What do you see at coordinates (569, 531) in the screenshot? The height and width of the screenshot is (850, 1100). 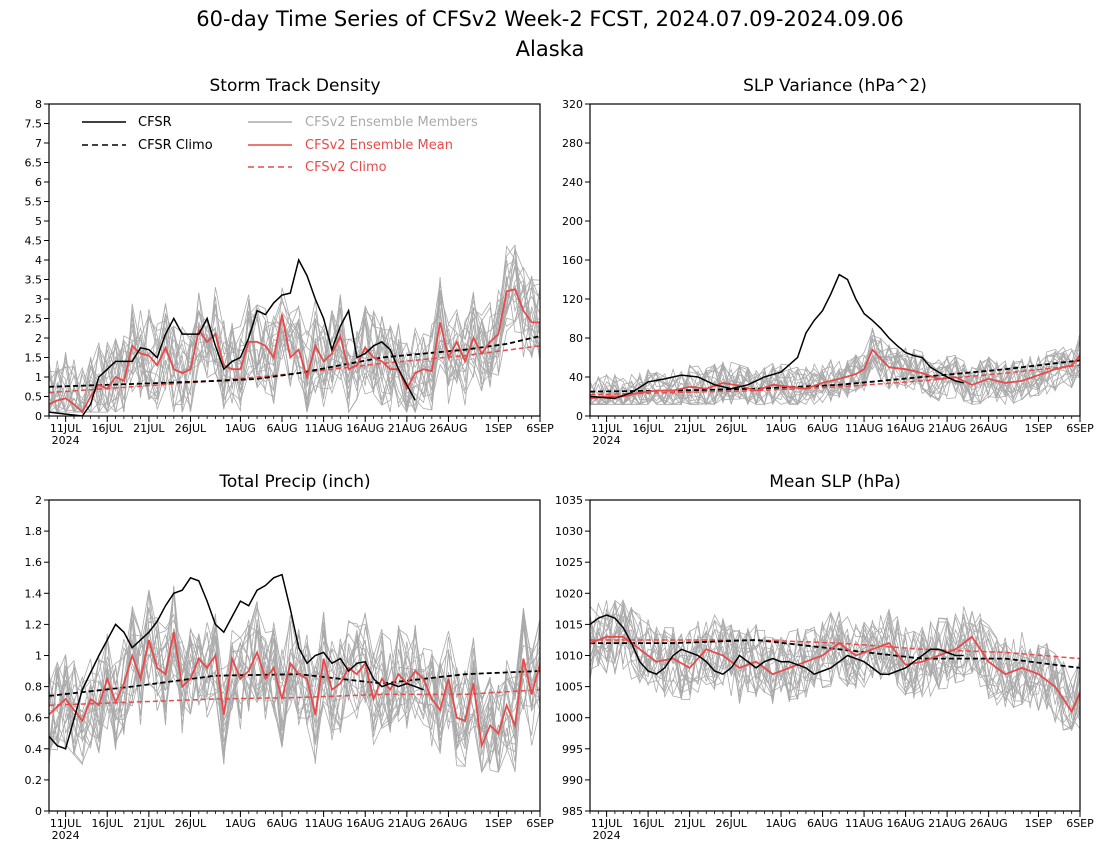 I see `y-tick-label: 1030` at bounding box center [569, 531].